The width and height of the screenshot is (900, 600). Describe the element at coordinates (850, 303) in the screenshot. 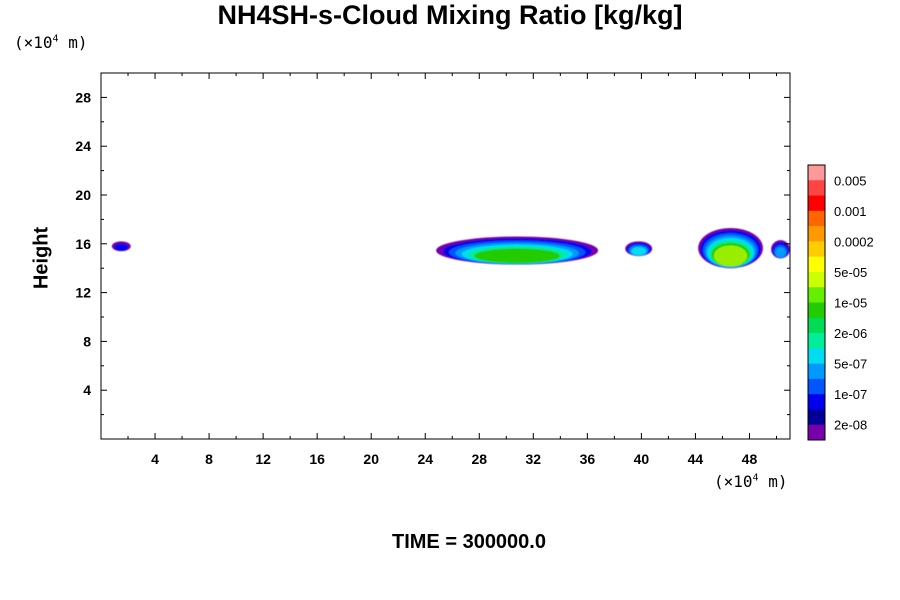

I see `colorbar-label: 1e-05` at that location.